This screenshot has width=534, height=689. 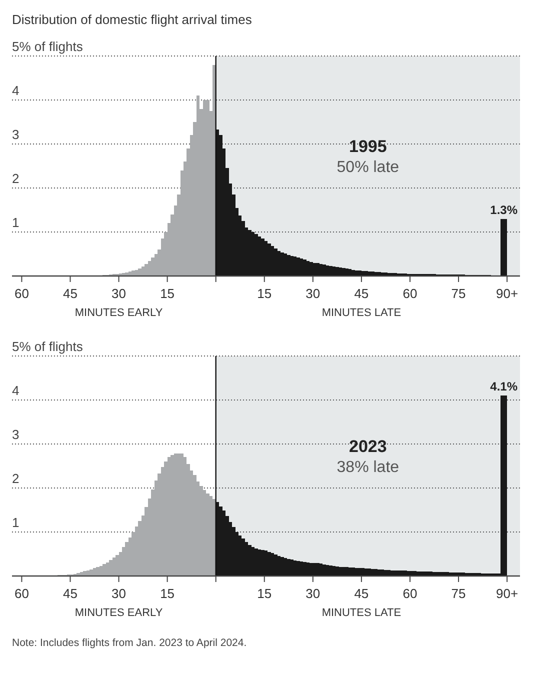 I want to click on annotation: 1995, so click(x=368, y=146).